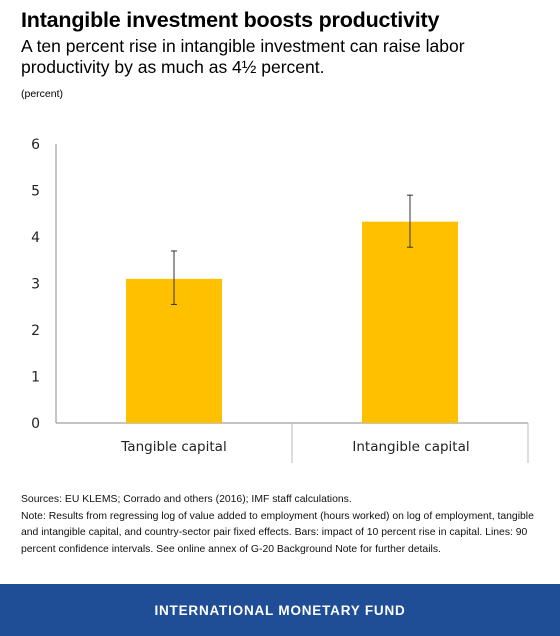 The width and height of the screenshot is (560, 636). I want to click on y-tick-label: 1, so click(35, 378).